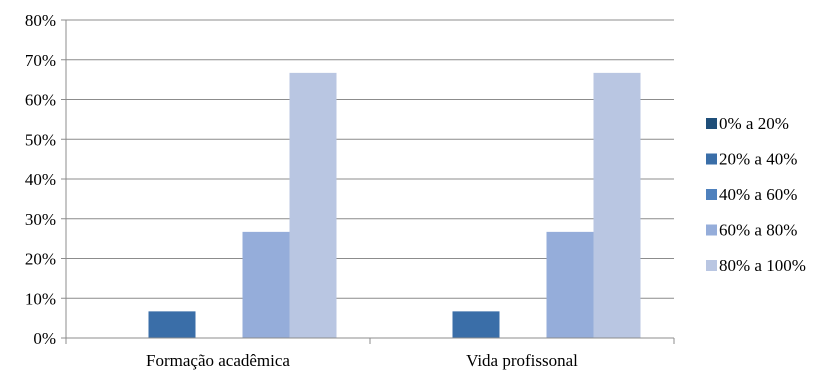  Describe the element at coordinates (758, 230) in the screenshot. I see `legend-label: 60% a 80%` at that location.